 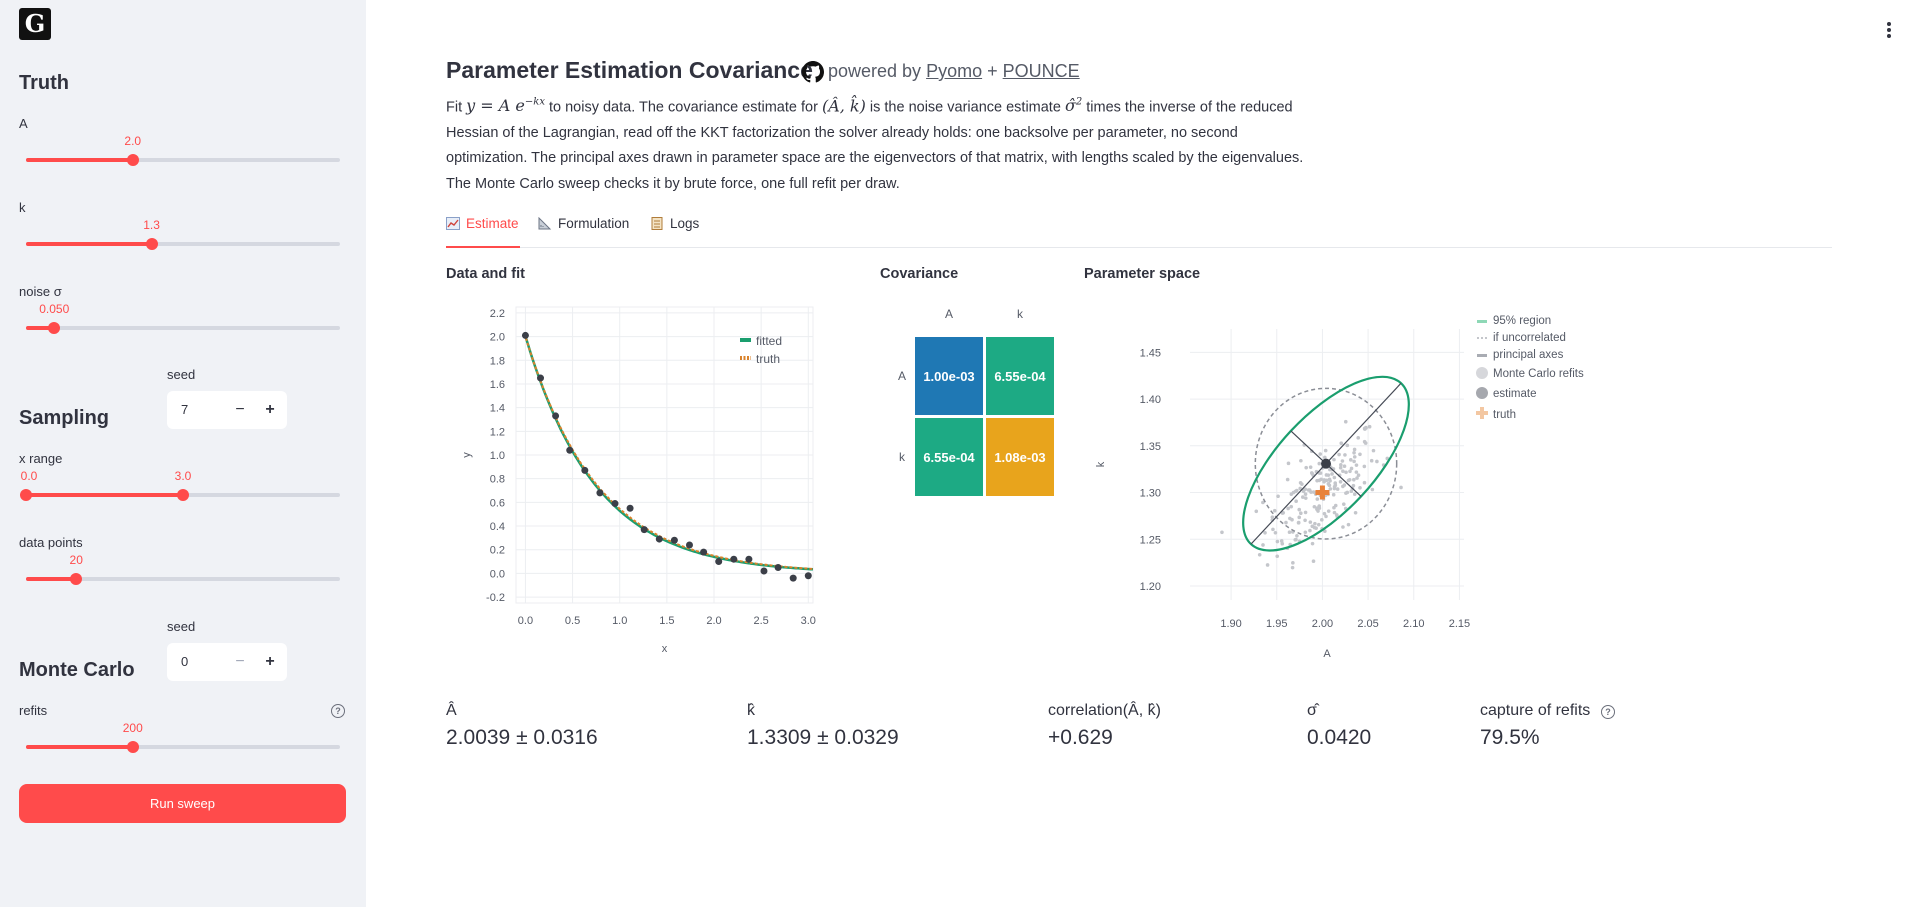 I want to click on seed-stepper: 7 − +, so click(x=227, y=410).